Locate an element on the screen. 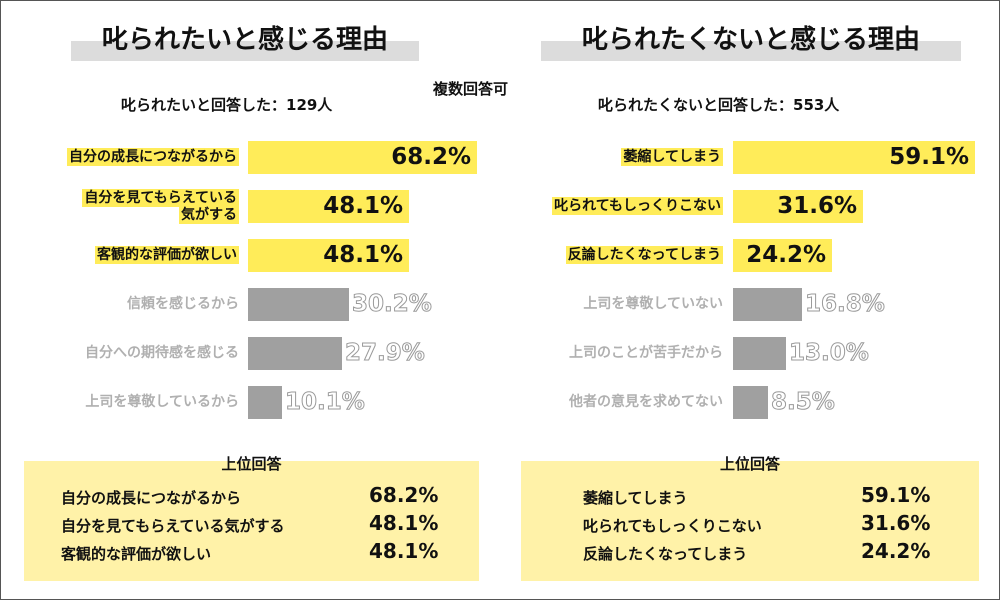  right-title-underline is located at coordinates (751, 51).